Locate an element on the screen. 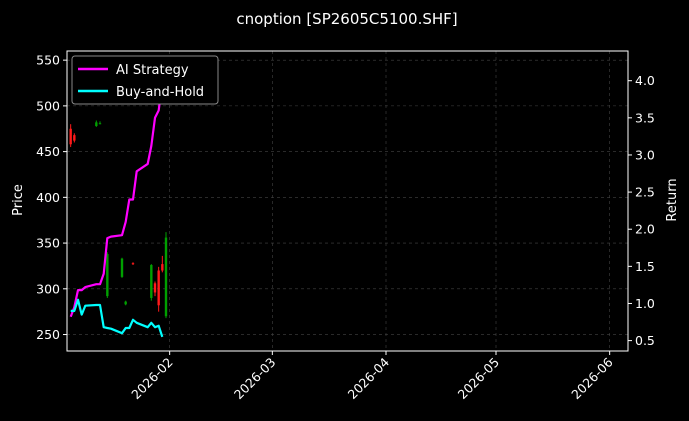 The image size is (689, 421). legend-label-ai-strategy: AI Strategy is located at coordinates (152, 70).